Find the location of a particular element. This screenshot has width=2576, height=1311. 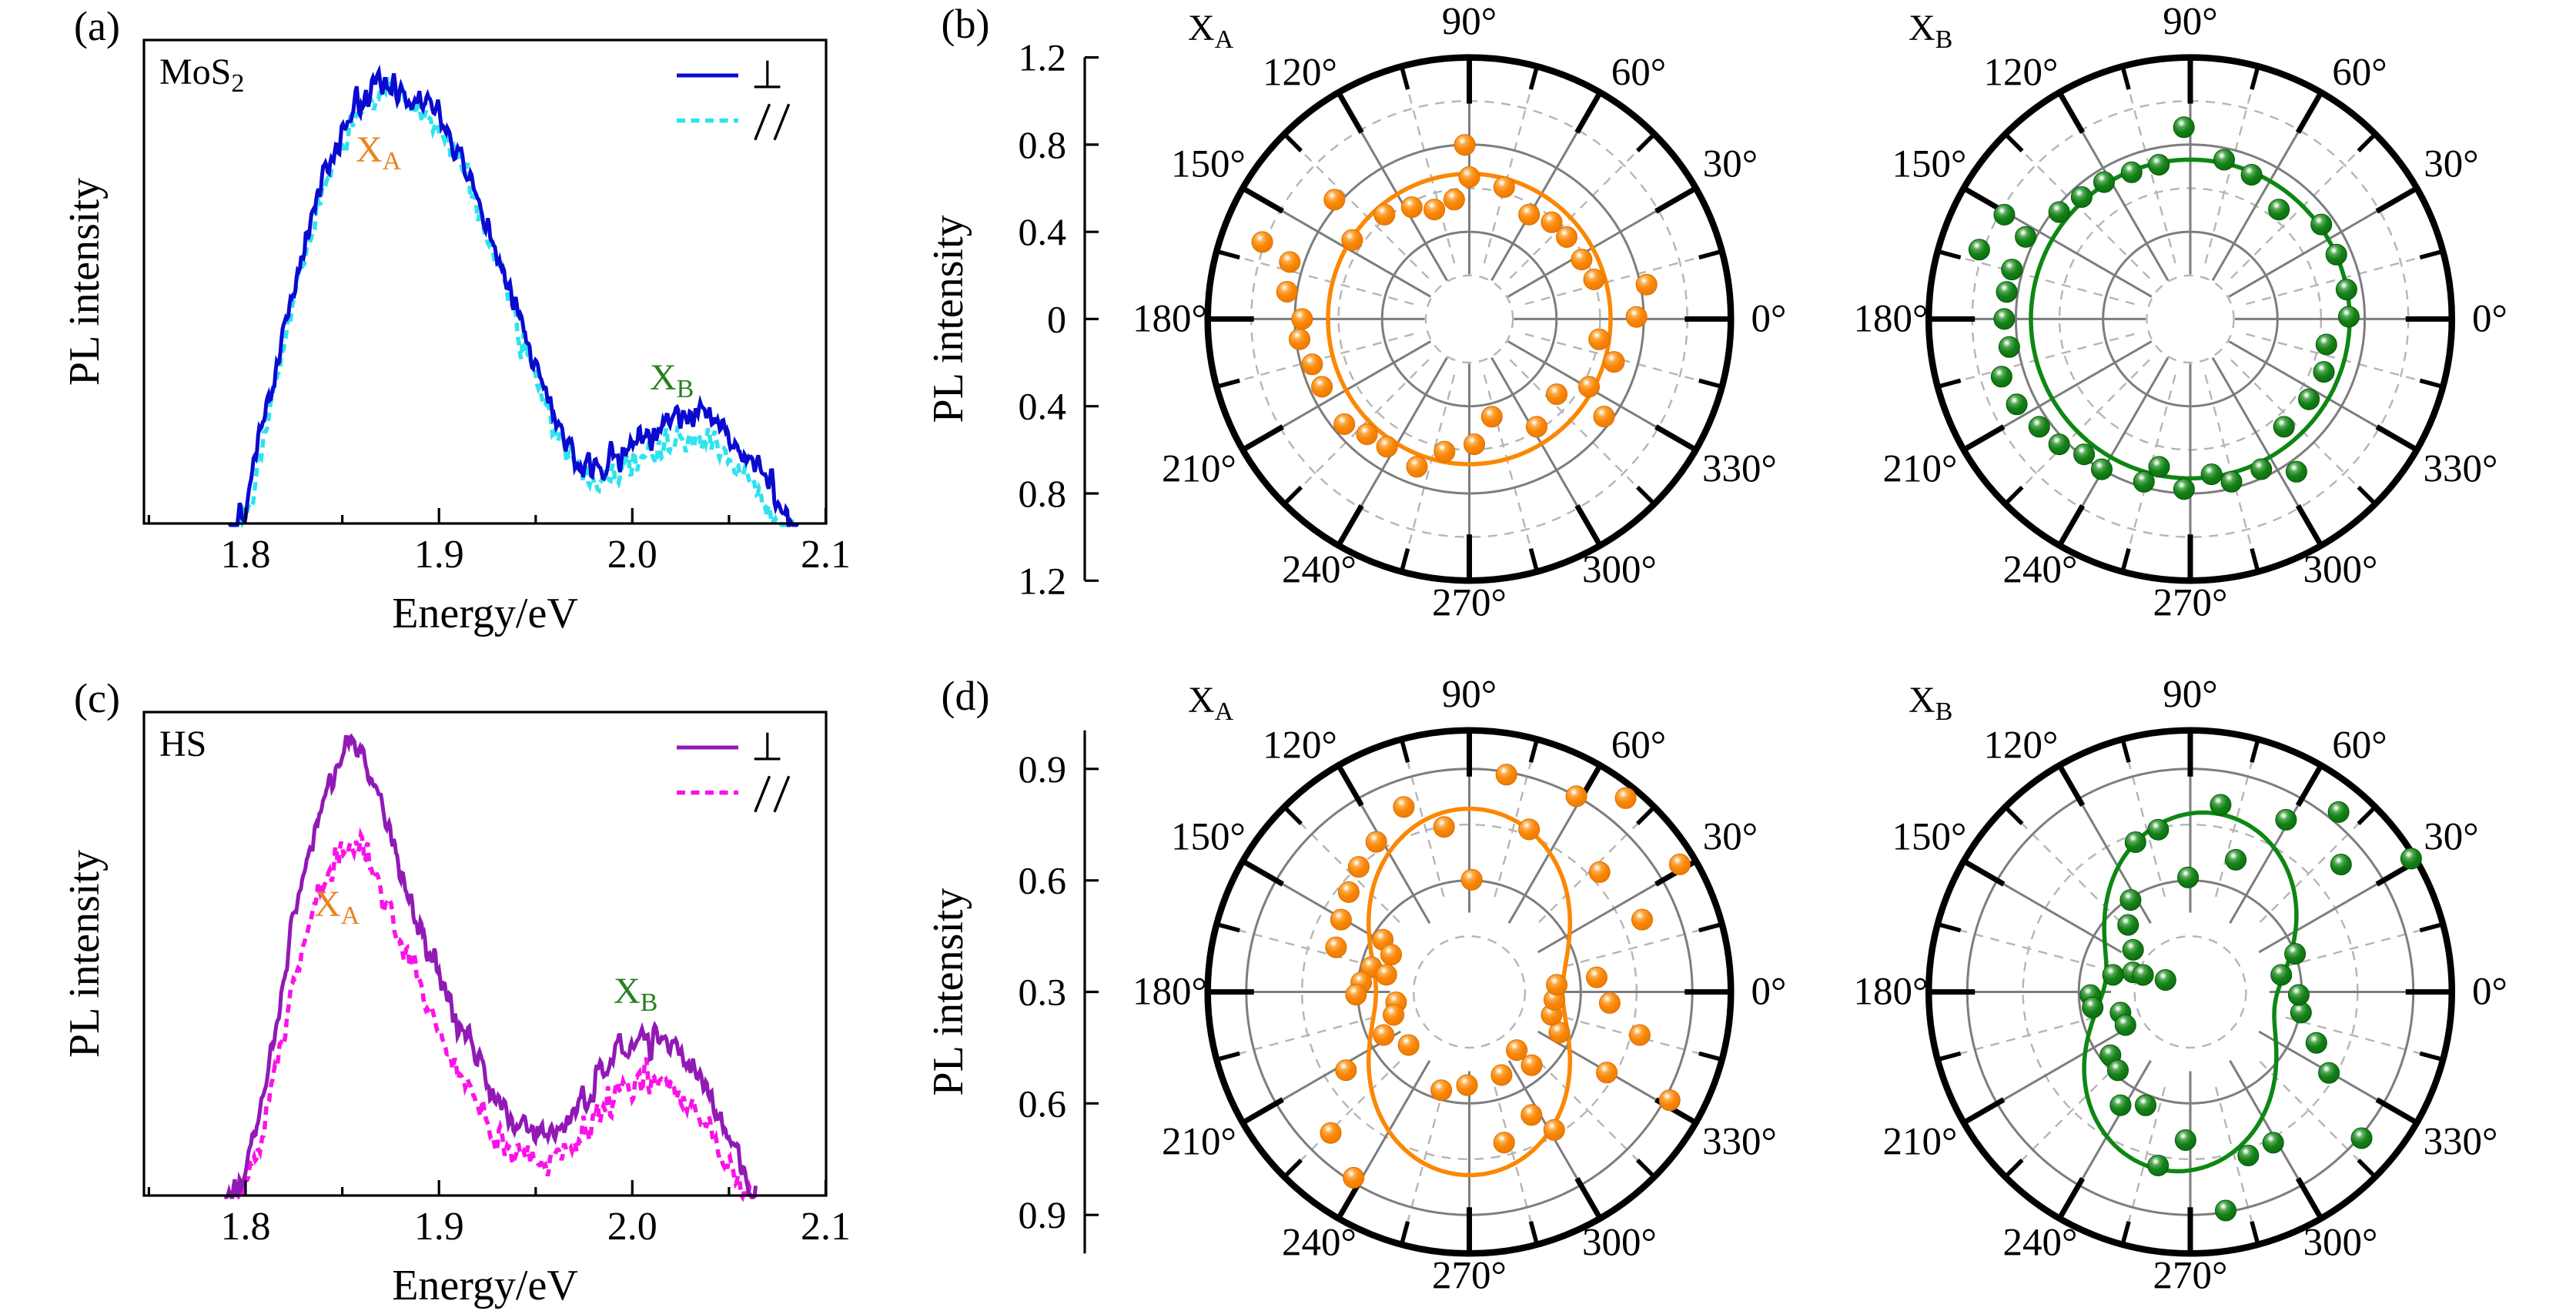

svg-text: 0.3 is located at coordinates (1043, 992).